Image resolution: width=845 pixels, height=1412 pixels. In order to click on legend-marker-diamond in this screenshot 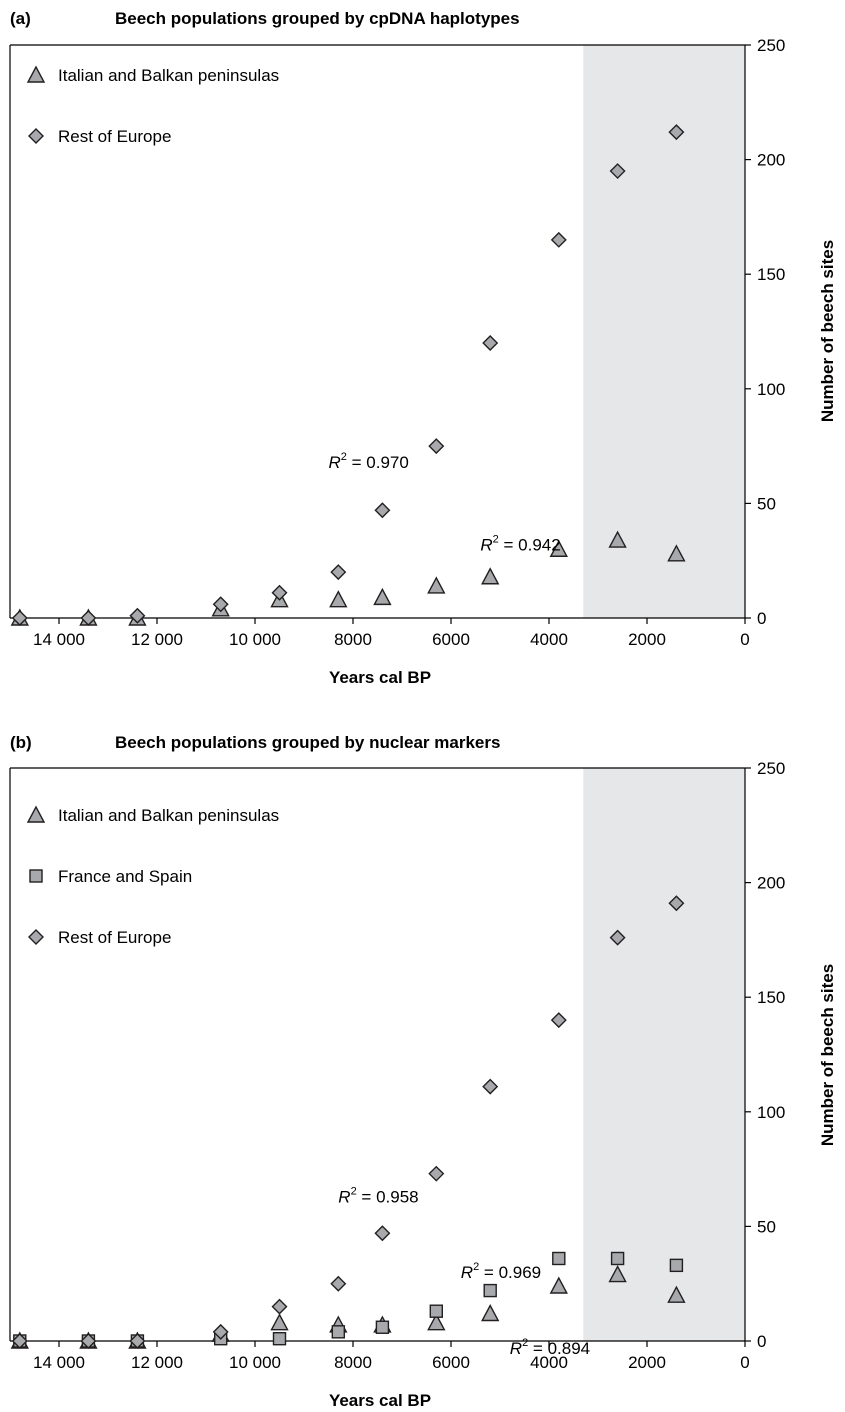, I will do `click(36, 136)`.